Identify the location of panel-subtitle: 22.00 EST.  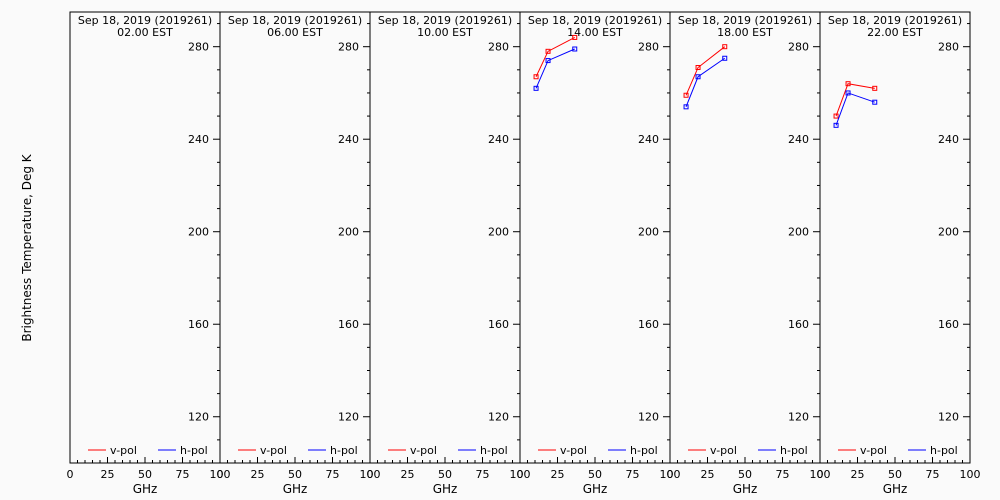
(895, 32).